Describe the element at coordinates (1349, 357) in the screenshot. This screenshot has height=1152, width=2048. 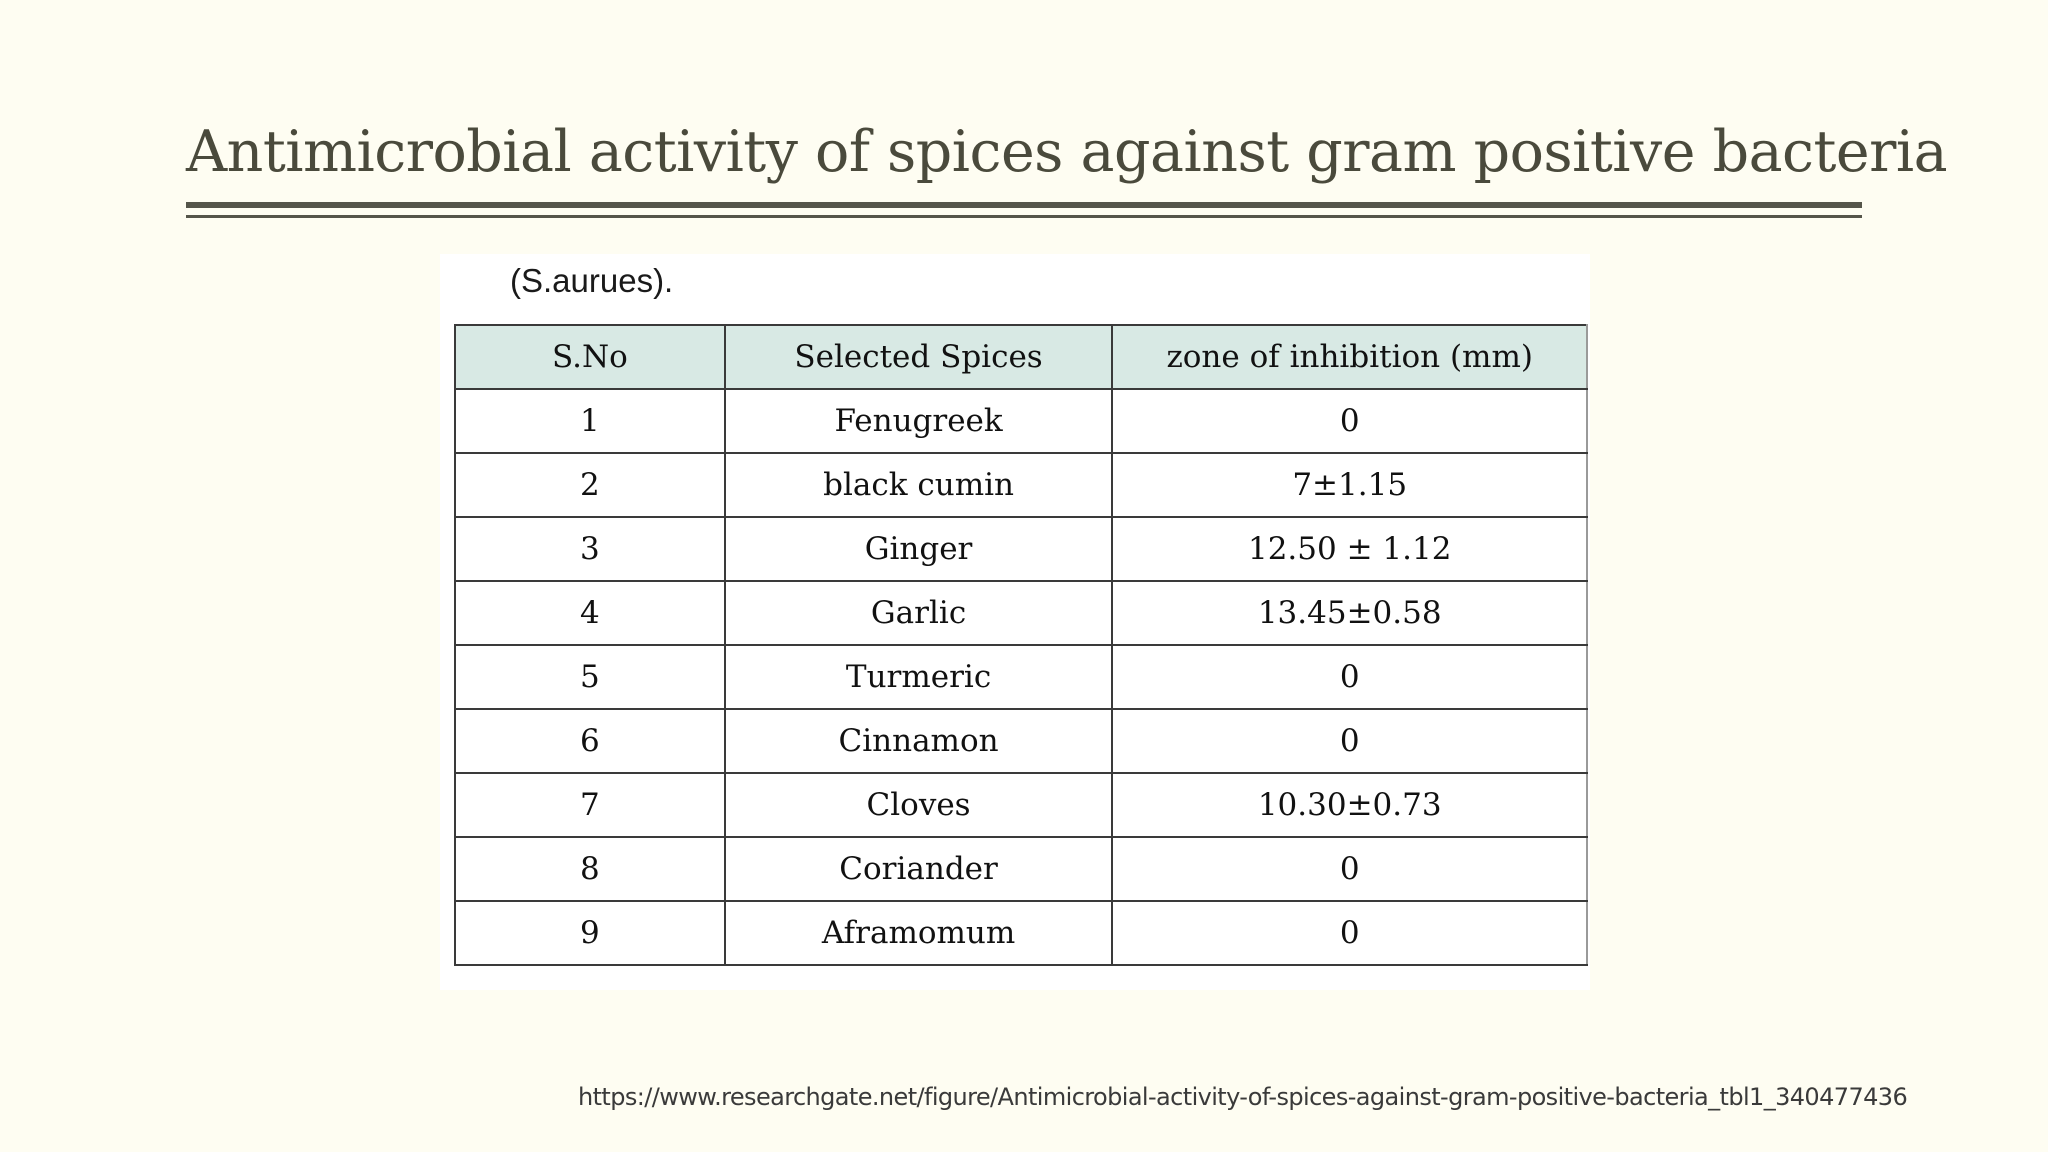
I see `header-zone-of-inhibition: zone of inhibition (mm)` at that location.